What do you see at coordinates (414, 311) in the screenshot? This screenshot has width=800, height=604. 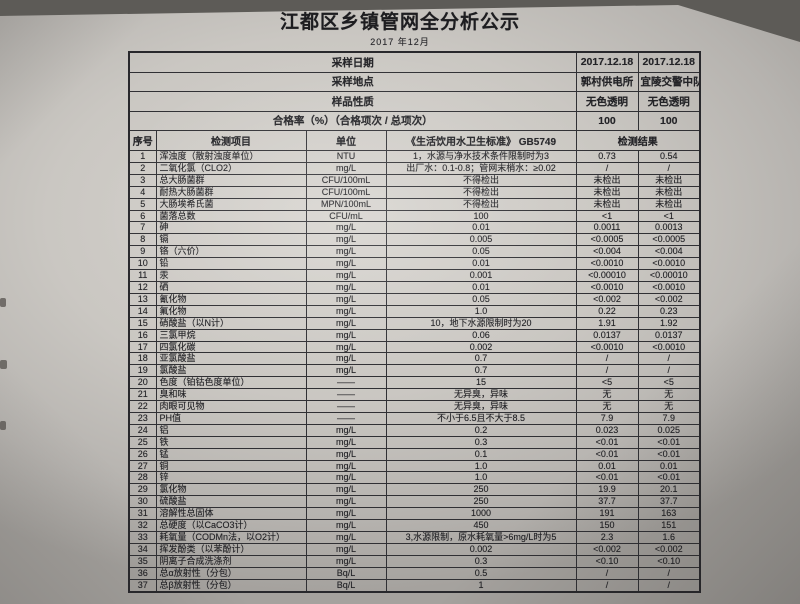 I see `table-row: 14 氟化物 mg/L 1.0 0.22 0.23` at bounding box center [414, 311].